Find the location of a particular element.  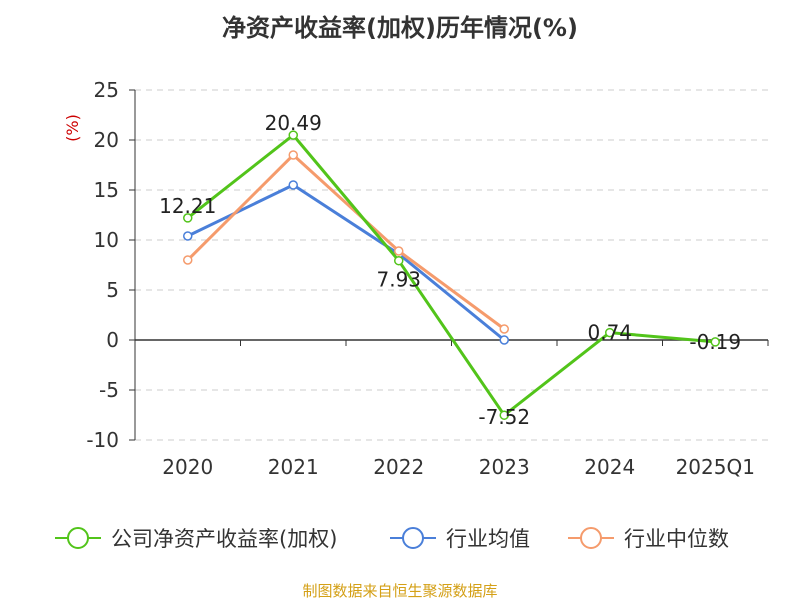

legend-label: 公司净资产收益率(加权) is located at coordinates (224, 539).